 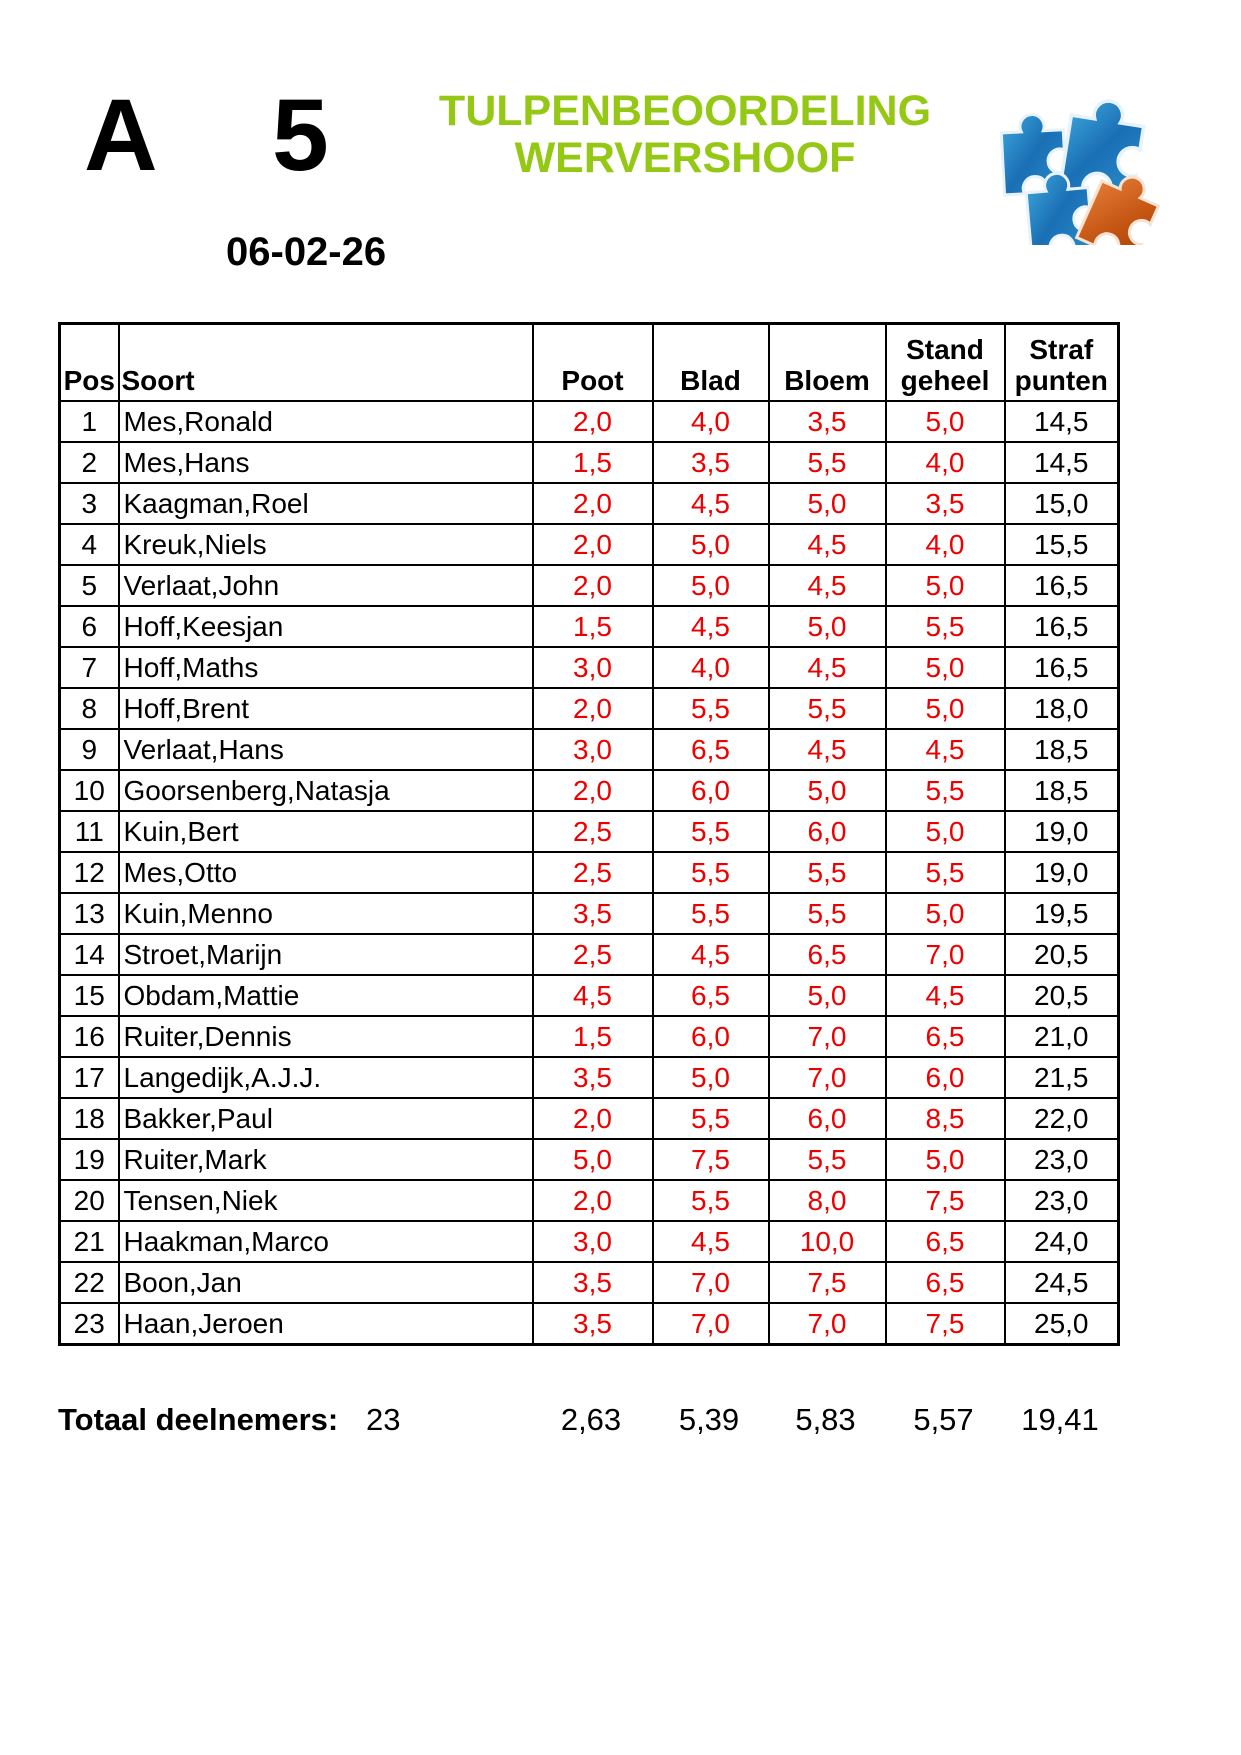 What do you see at coordinates (89, 1118) in the screenshot?
I see `pos-cell: 18` at bounding box center [89, 1118].